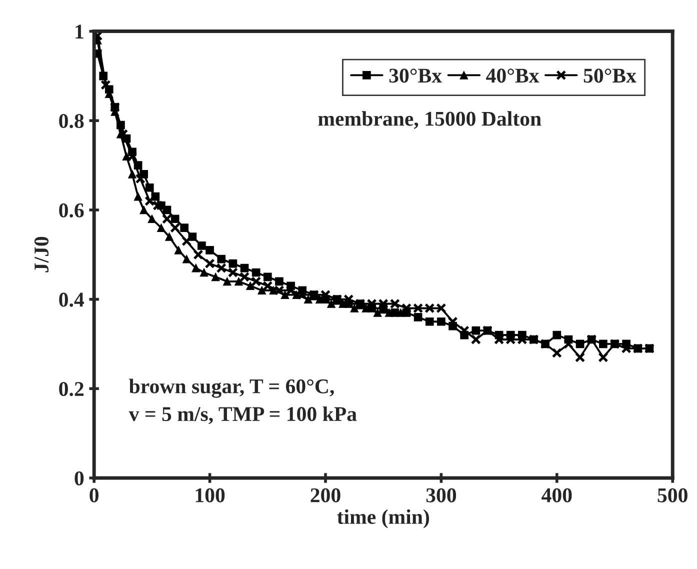 The image size is (697, 569). What do you see at coordinates (242, 401) in the screenshot?
I see `annotation: brown sugar, T = 60°C, v = 5 m/s, TMP = 100 kPa` at bounding box center [242, 401].